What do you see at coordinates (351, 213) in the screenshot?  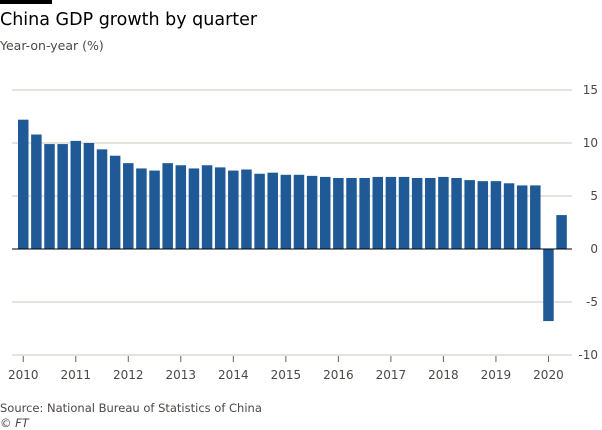 I see `bar-2016-q2` at bounding box center [351, 213].